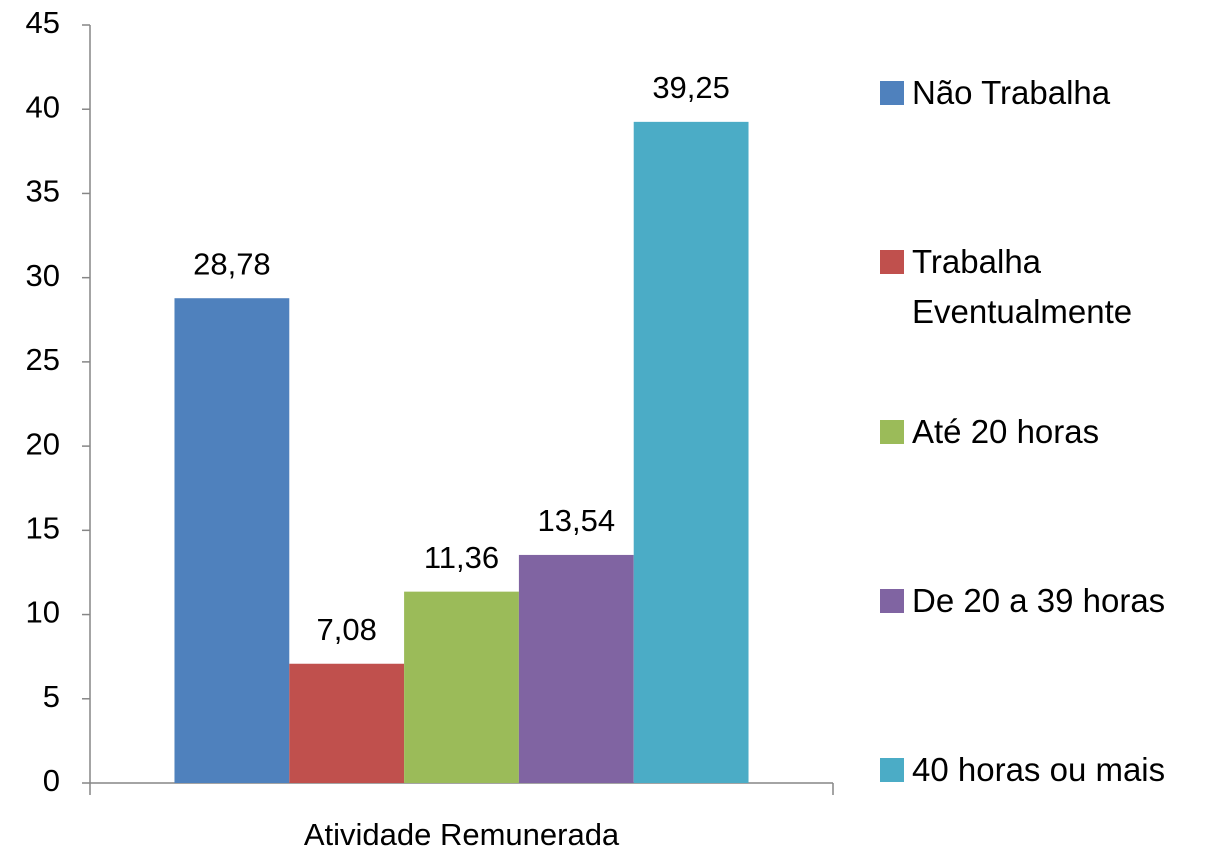  I want to click on legend-label: Trabalha Eventualmente, so click(1022, 287).